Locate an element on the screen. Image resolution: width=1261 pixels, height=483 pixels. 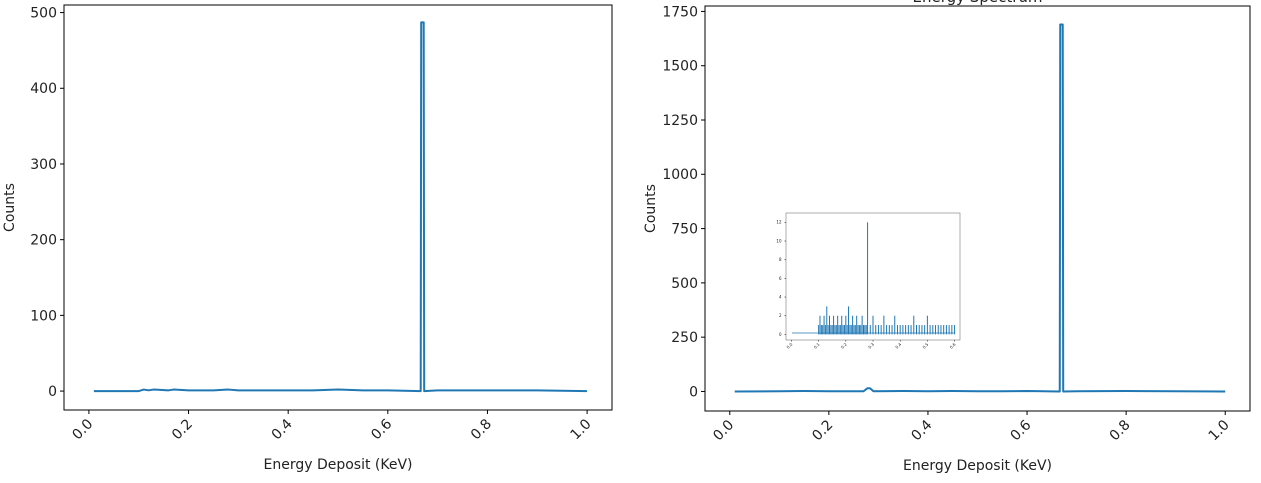
left-xtick-label: 0.2 is located at coordinates (182, 429).